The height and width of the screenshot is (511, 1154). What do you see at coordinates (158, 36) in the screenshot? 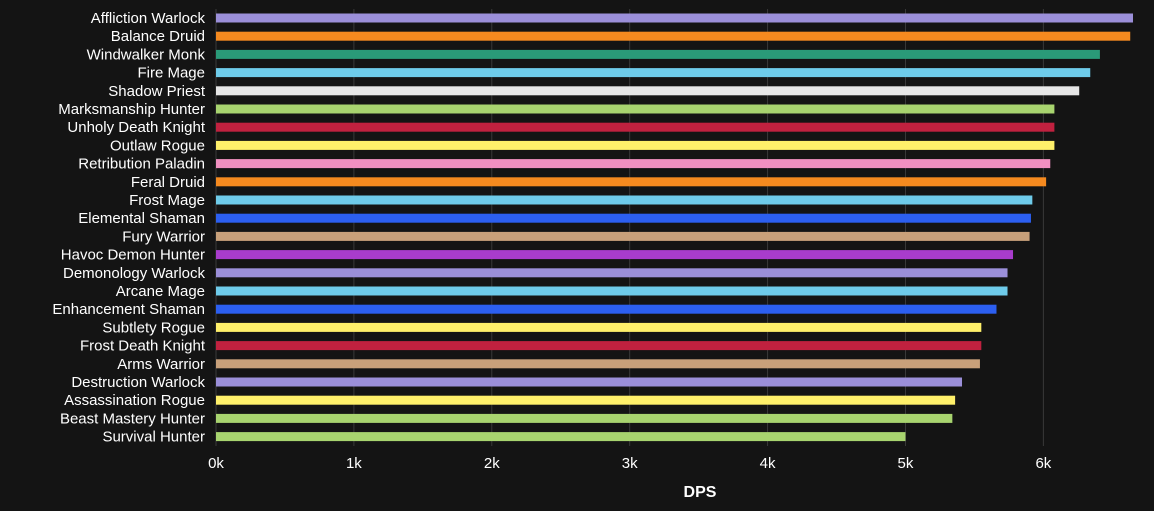
I see `category-label: Balance Druid` at bounding box center [158, 36].